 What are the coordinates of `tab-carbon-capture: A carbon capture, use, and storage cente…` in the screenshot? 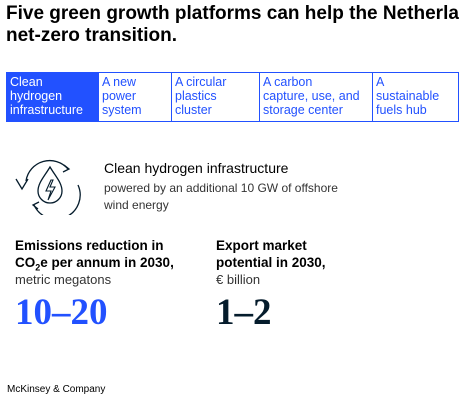 It's located at (316, 97).